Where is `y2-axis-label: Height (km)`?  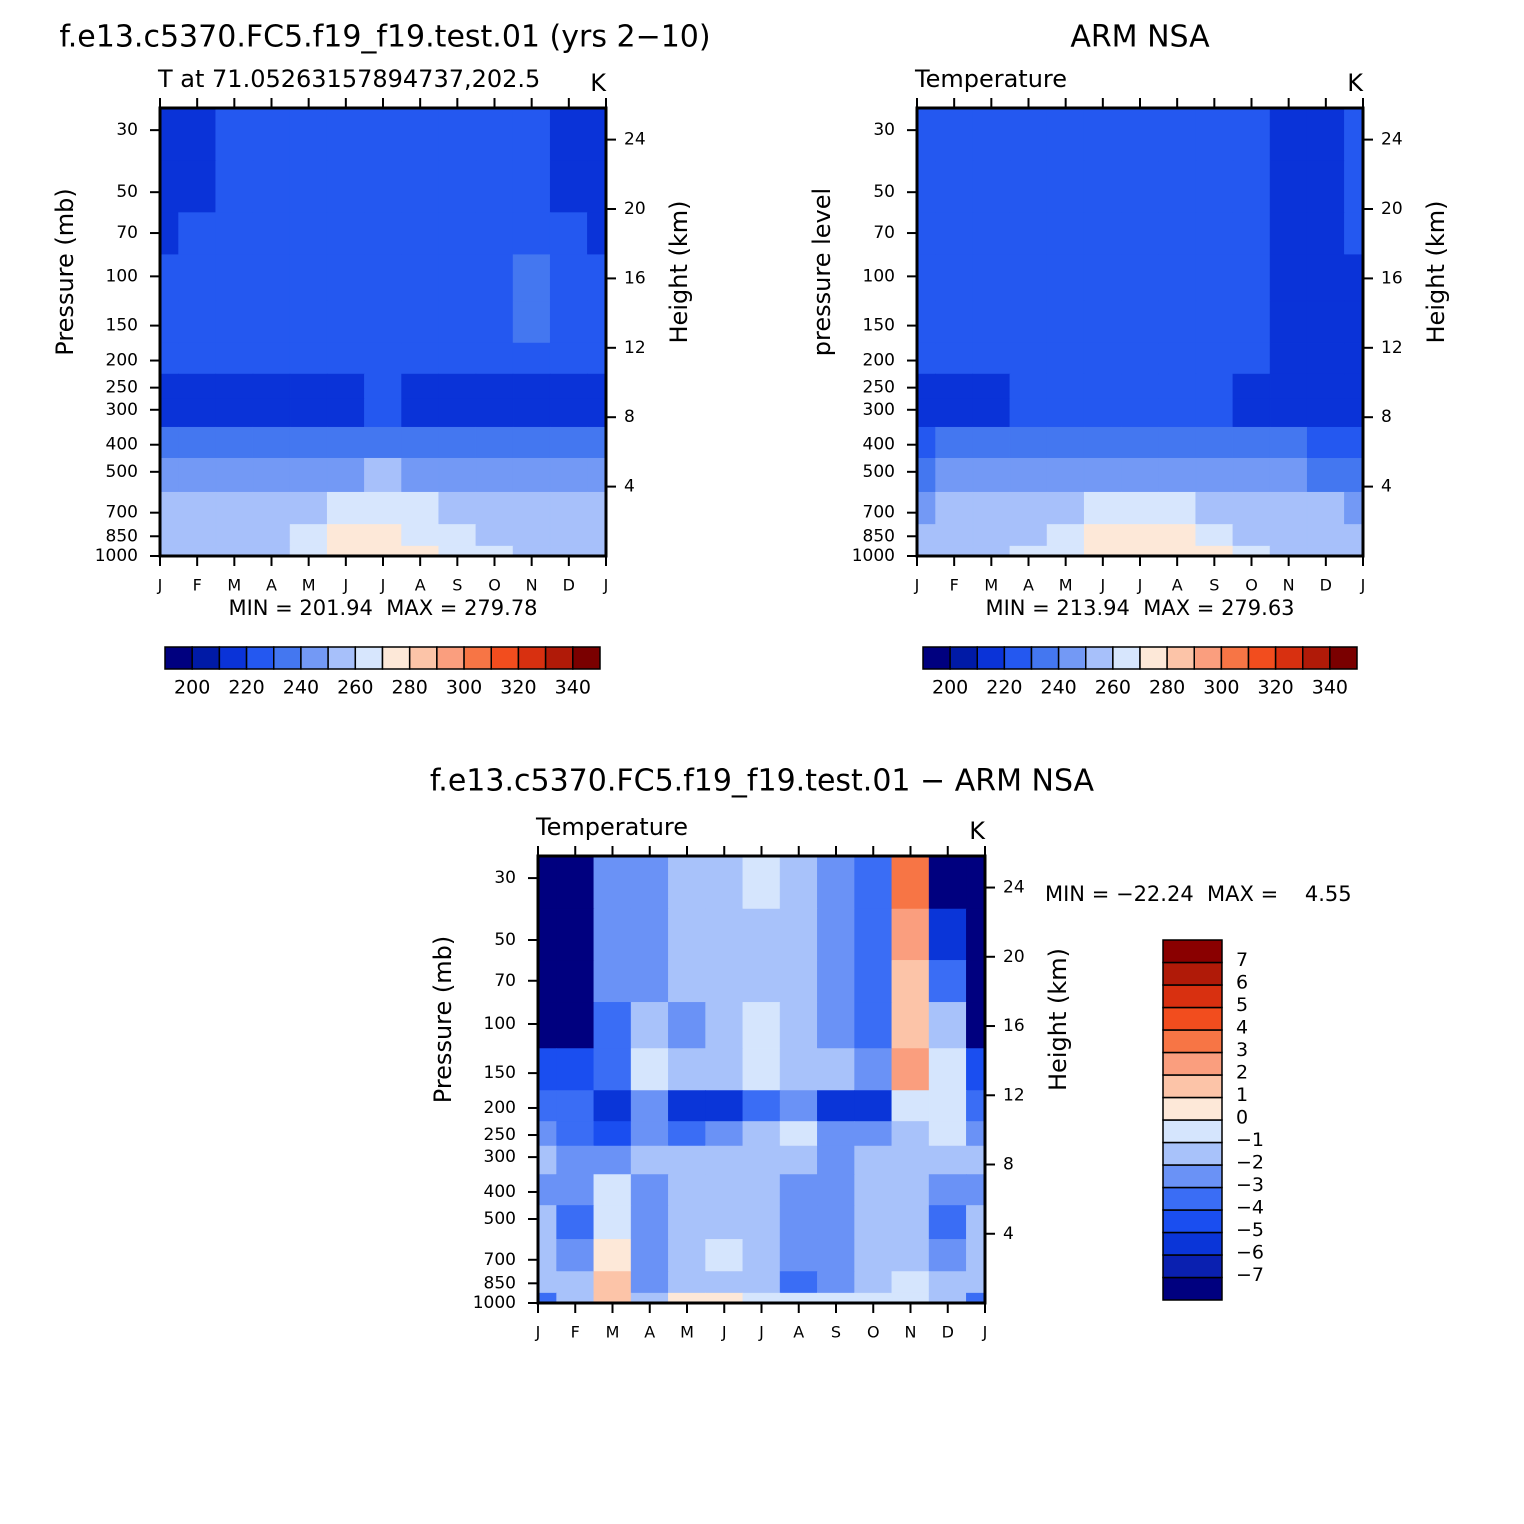
y2-axis-label: Height (km) is located at coordinates (1058, 1019).